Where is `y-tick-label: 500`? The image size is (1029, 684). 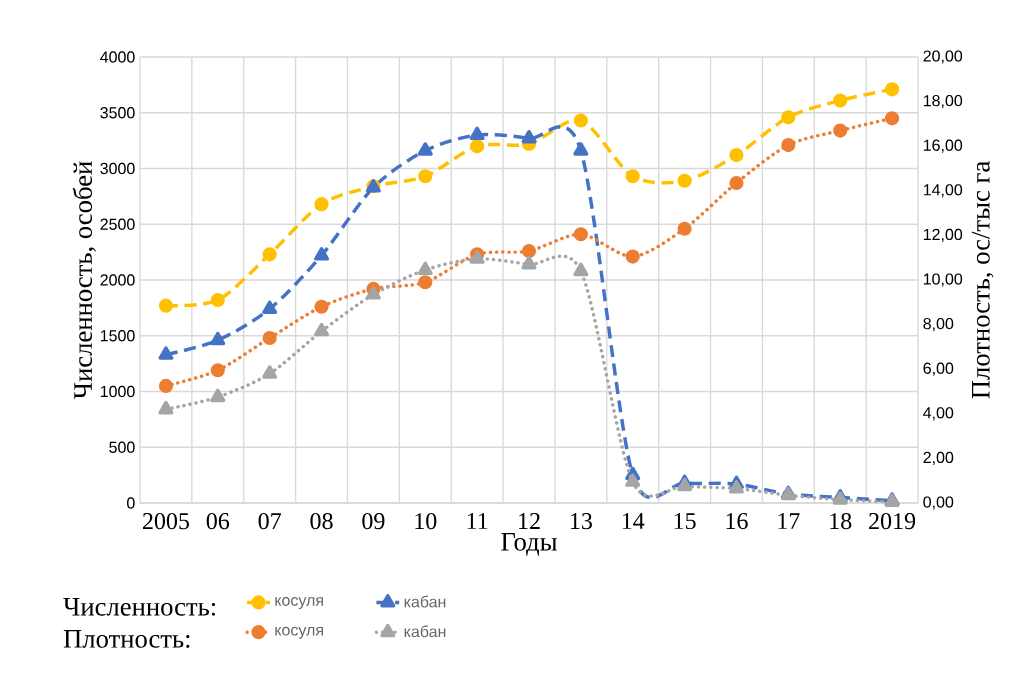 y-tick-label: 500 is located at coordinates (122, 447).